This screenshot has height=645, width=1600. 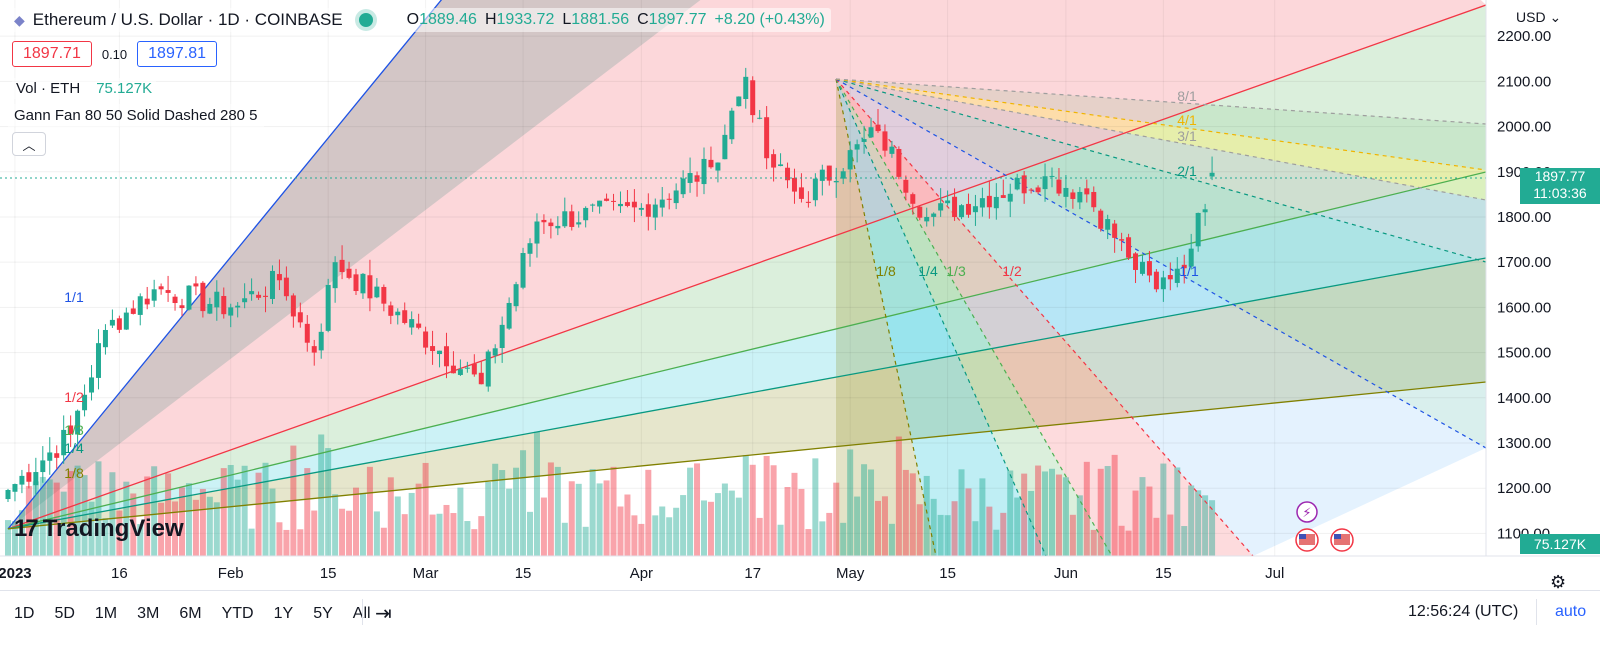 I want to click on lightning-event-icon, so click(x=1307, y=512).